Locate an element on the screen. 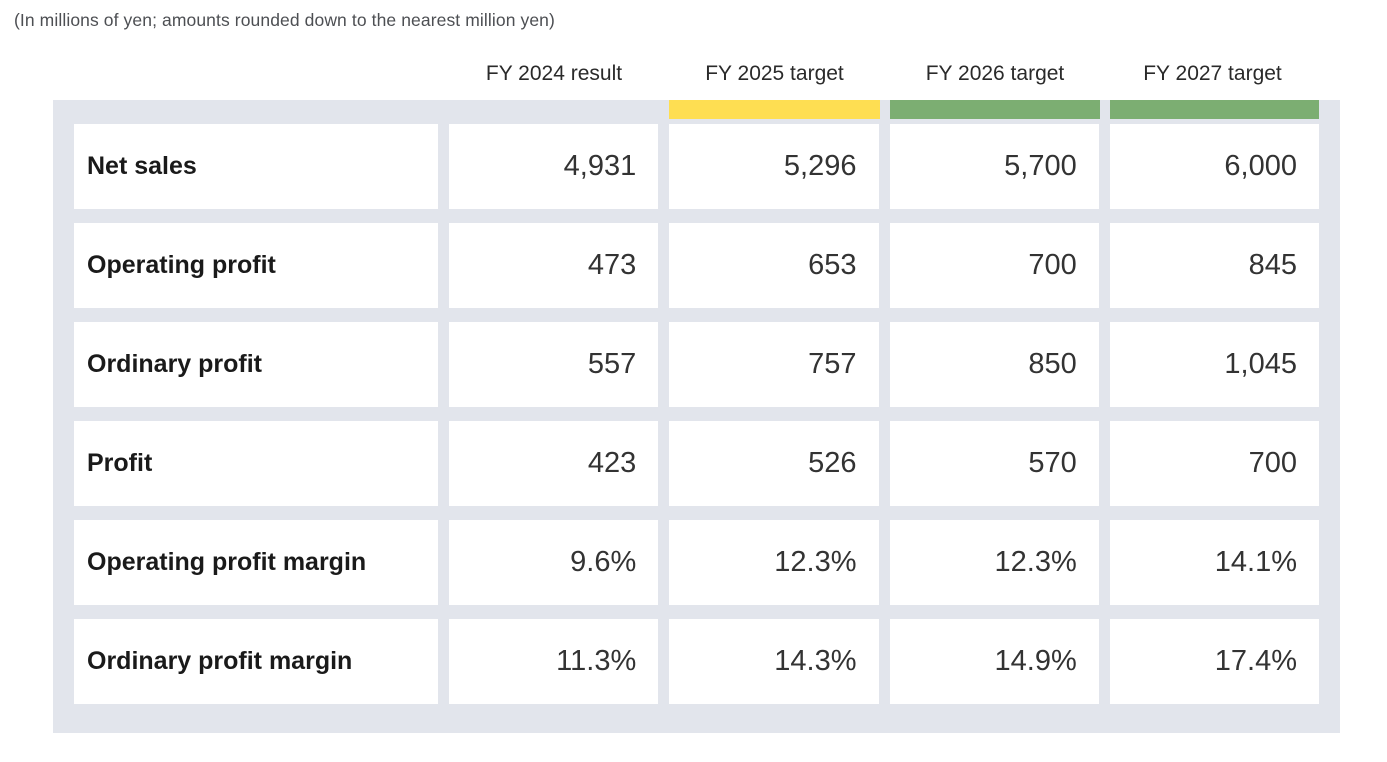 The height and width of the screenshot is (762, 1387). operating-profit-margin-fy2027: 14.1% is located at coordinates (1214, 562).